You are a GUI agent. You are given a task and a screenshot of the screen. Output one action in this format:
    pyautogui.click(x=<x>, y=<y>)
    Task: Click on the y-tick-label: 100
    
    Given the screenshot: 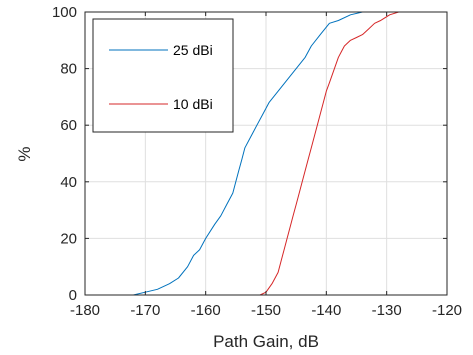 What is the action you would take?
    pyautogui.click(x=64, y=12)
    